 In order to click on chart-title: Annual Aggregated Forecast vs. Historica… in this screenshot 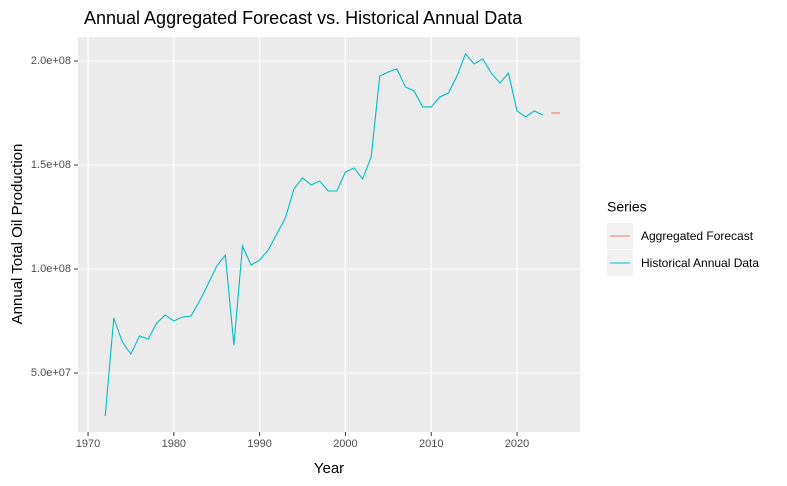, I will do `click(303, 18)`.